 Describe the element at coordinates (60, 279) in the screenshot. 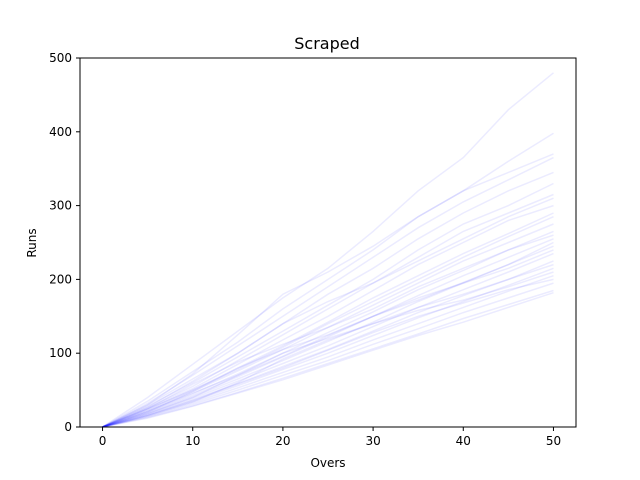

I see `y-tick-label: 200` at that location.